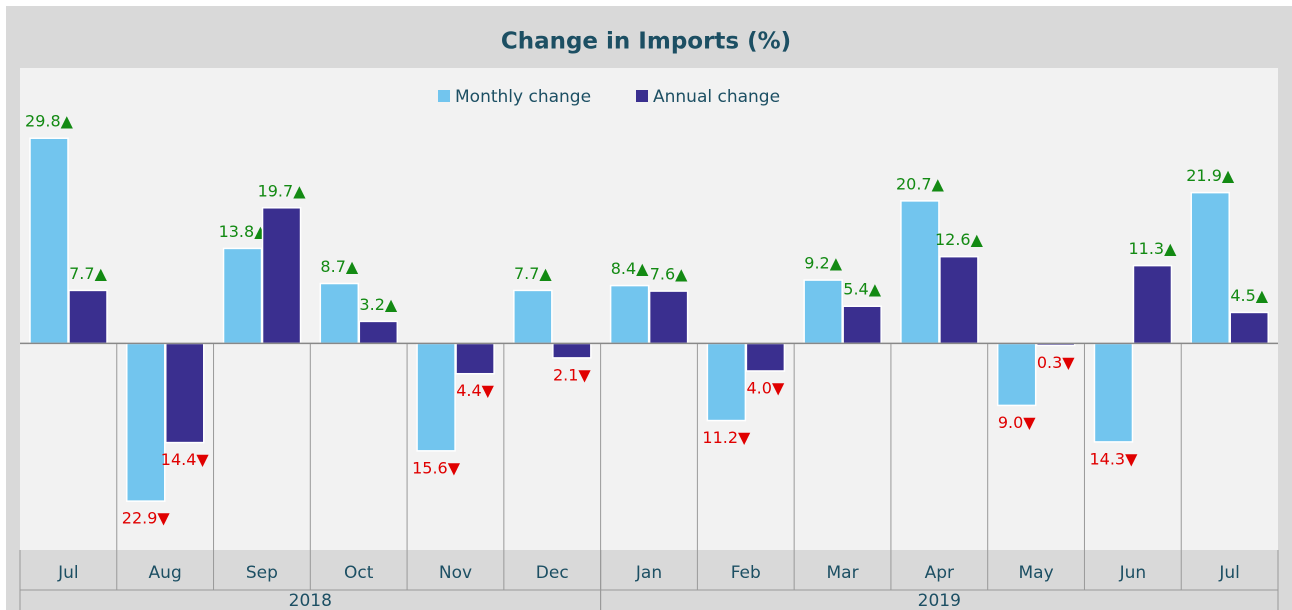 This screenshot has width=1292, height=610. What do you see at coordinates (920, 183) in the screenshot?
I see `data-label: 20.7▲` at bounding box center [920, 183].